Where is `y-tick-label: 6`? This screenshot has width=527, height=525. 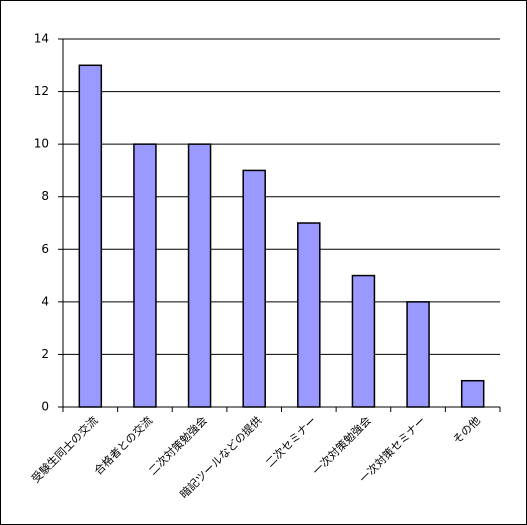
y-tick-label: 6 is located at coordinates (45, 249).